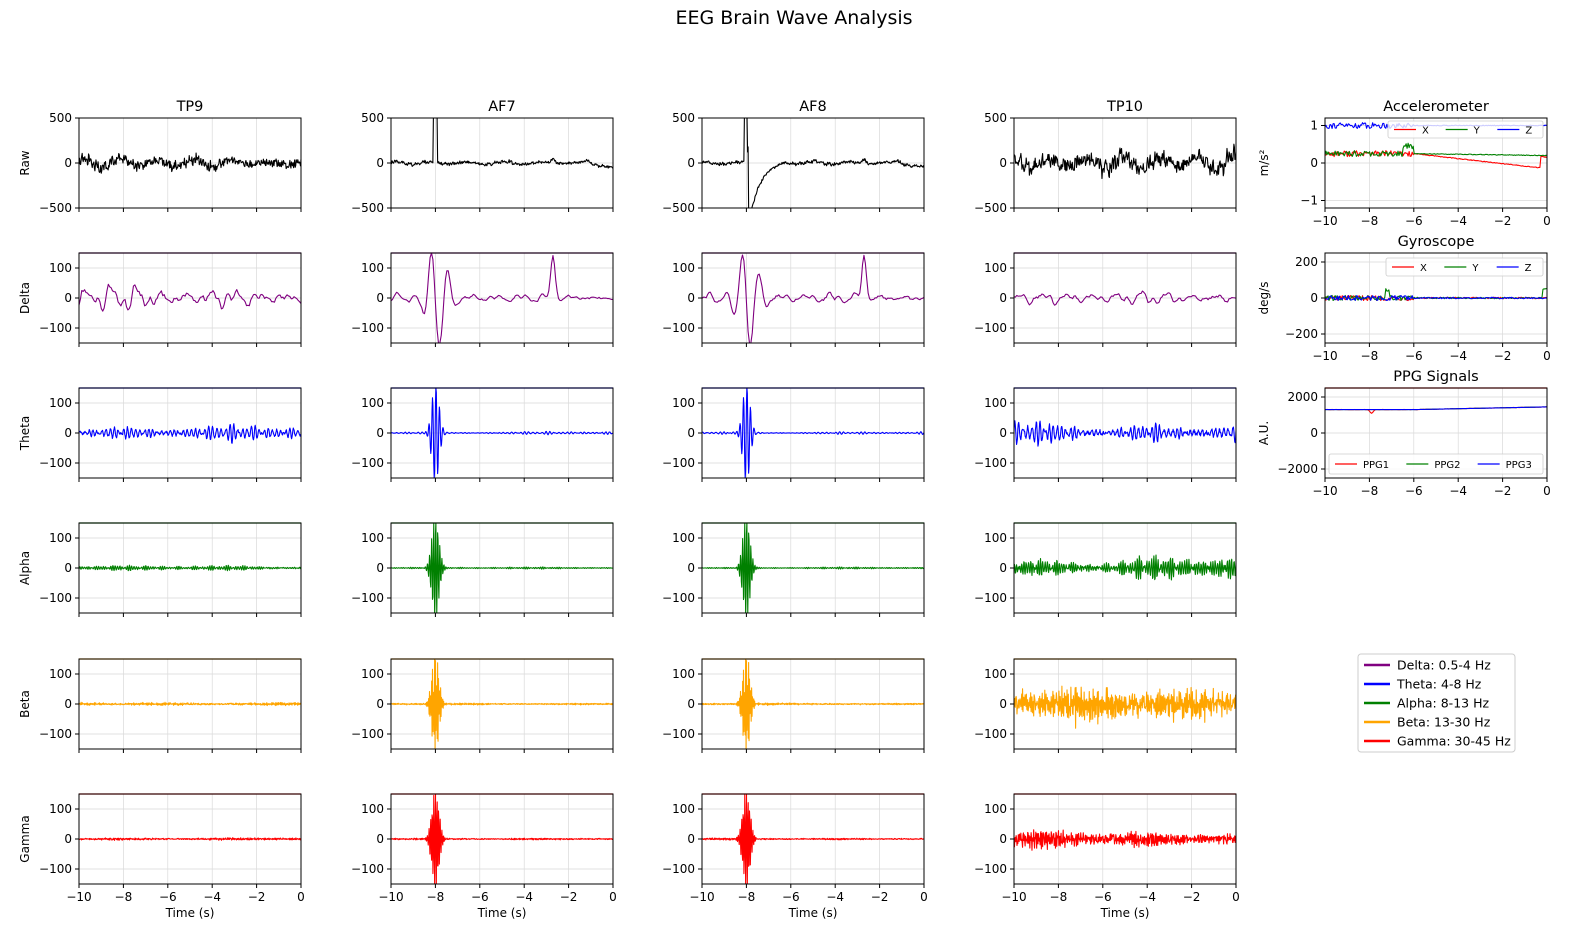 The height and width of the screenshot is (952, 1589). Describe the element at coordinates (1297, 469) in the screenshot. I see `y-tick-label: −2000` at that location.